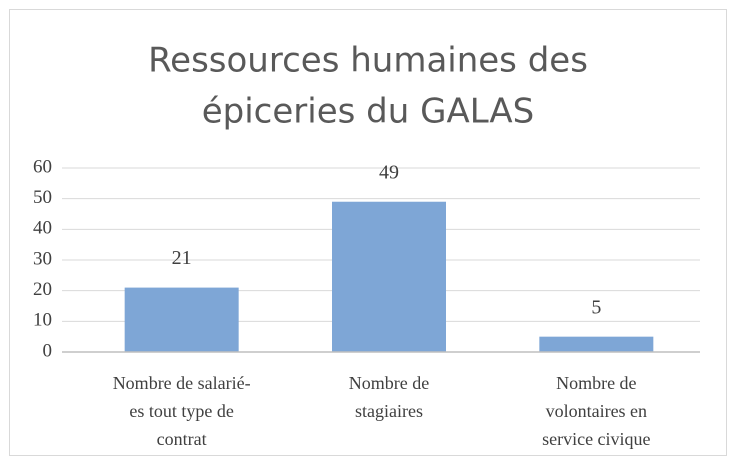 This screenshot has width=736, height=465. Describe the element at coordinates (596, 307) in the screenshot. I see `data-label: 5` at that location.